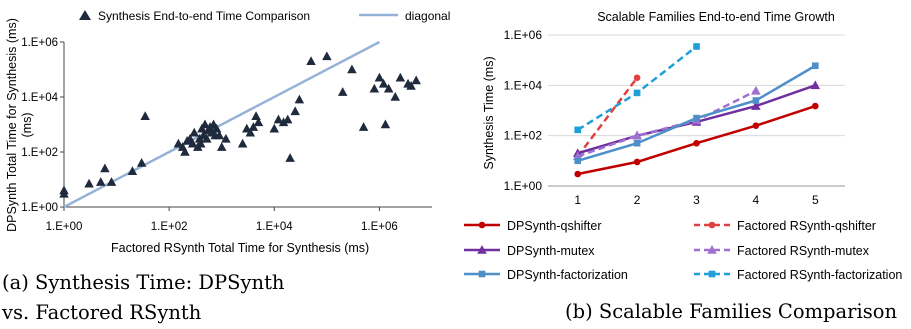 Image resolution: width=911 pixels, height=329 pixels. Describe the element at coordinates (756, 200) in the screenshot. I see `x-tick-label: 4` at that location.